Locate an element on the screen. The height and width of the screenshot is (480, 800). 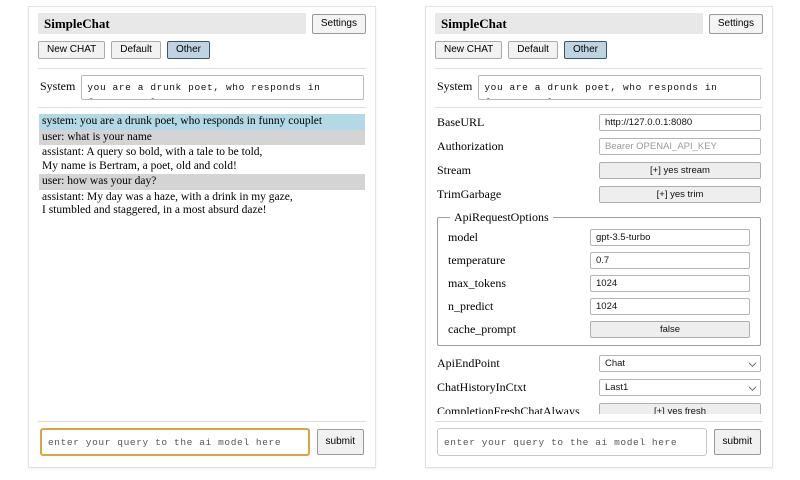
model-control is located at coordinates (670, 237).